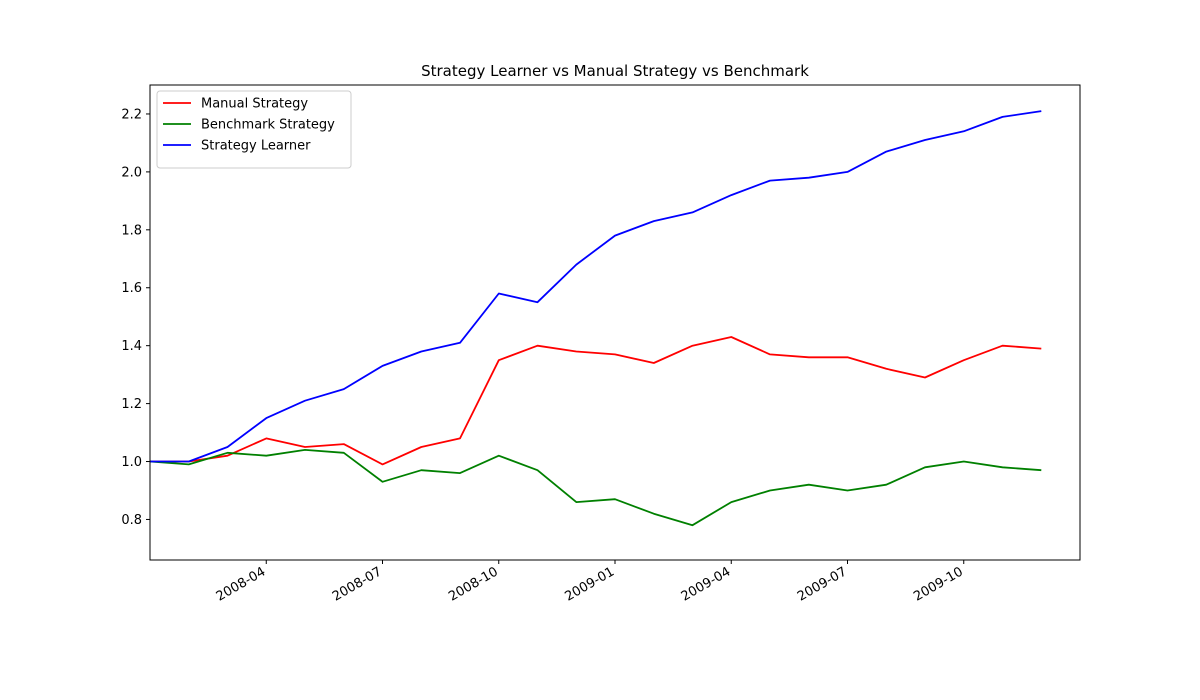 This screenshot has height=700, width=1200. What do you see at coordinates (131, 288) in the screenshot?
I see `y-tick-label: 1.6` at bounding box center [131, 288].